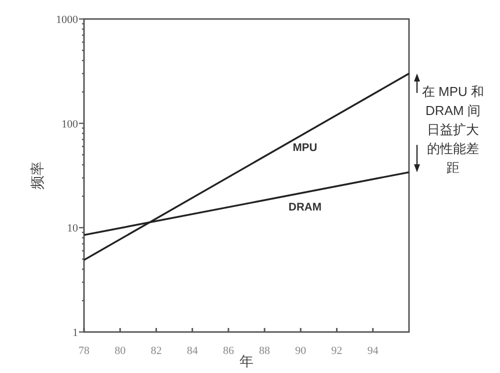 The width and height of the screenshot is (500, 373). I want to click on x-axis-title: 年, so click(247, 361).